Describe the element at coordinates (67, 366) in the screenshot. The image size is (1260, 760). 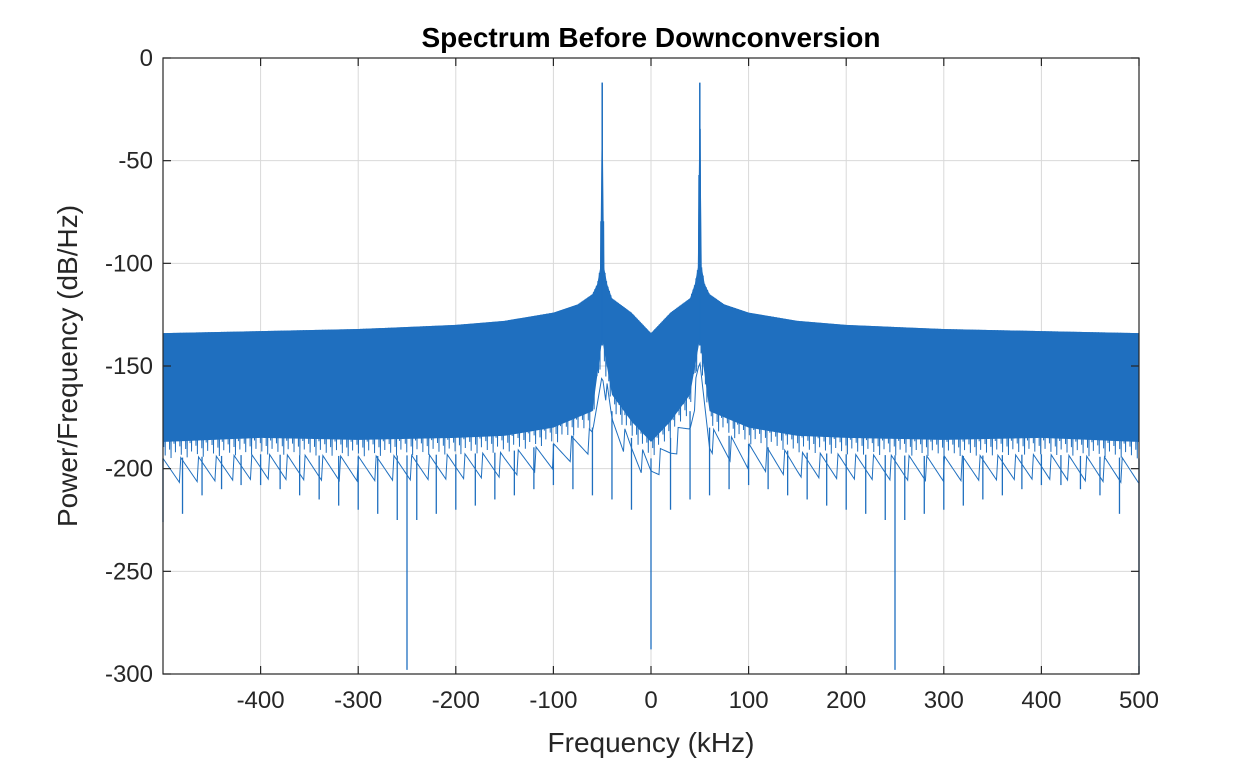
I see `y-axis-label: Power/Frequency (dB/Hz)` at that location.